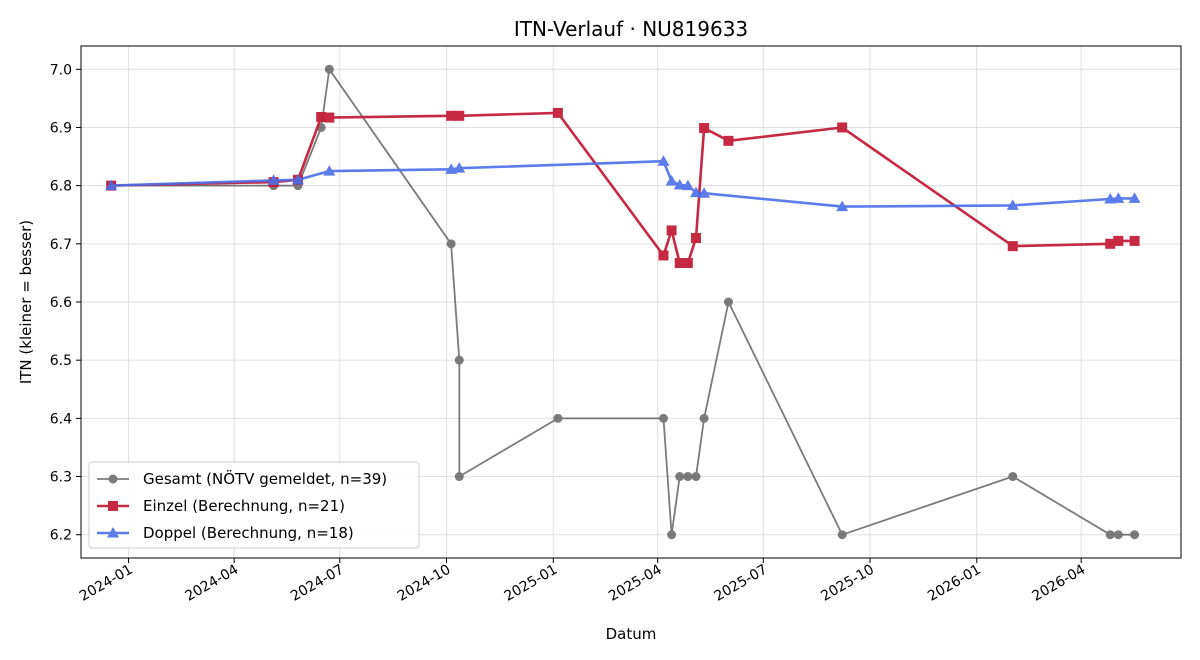  I want to click on x-tick-label: 2024-01, so click(106, 583).